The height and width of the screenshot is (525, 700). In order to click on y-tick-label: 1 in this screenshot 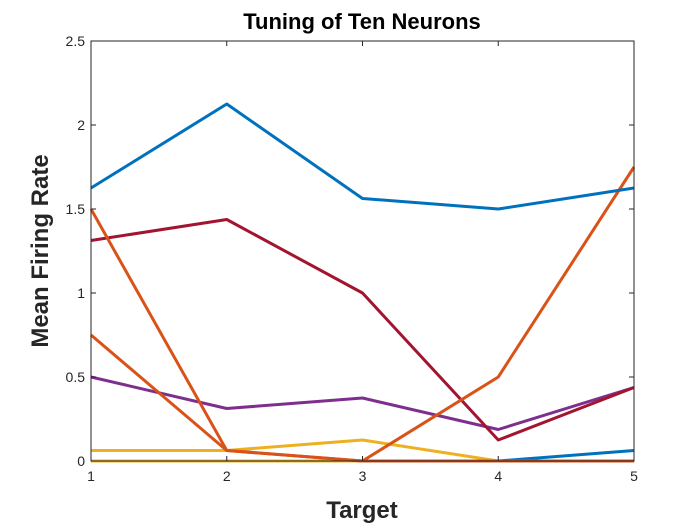, I will do `click(81, 293)`.